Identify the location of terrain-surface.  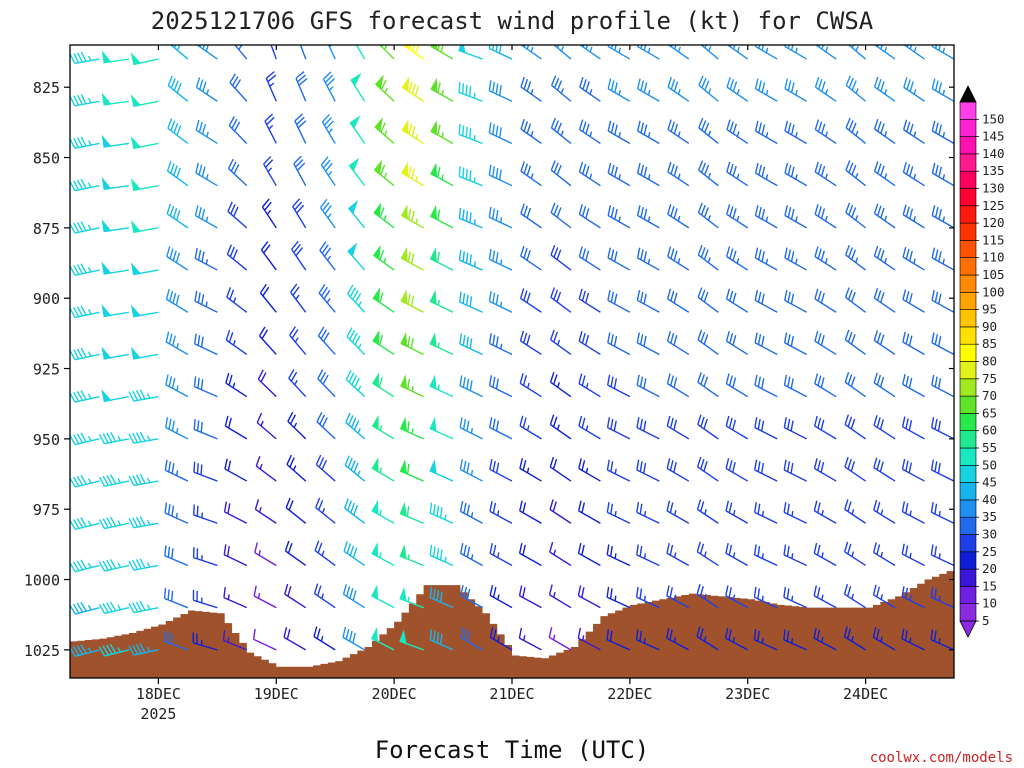
(512, 623).